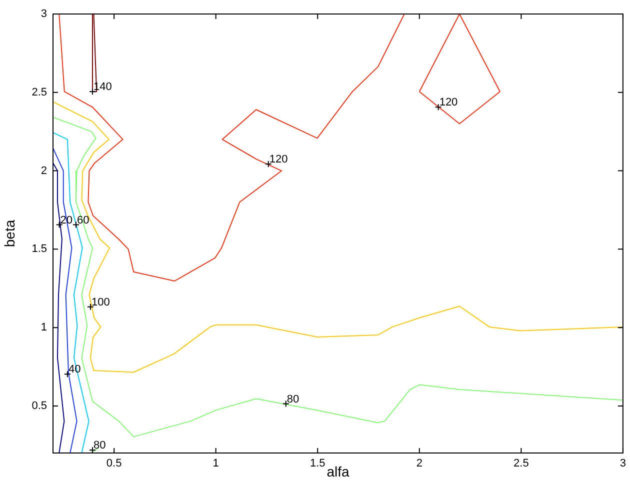  What do you see at coordinates (39, 406) in the screenshot?
I see `y-tick-label: 0.5` at bounding box center [39, 406].